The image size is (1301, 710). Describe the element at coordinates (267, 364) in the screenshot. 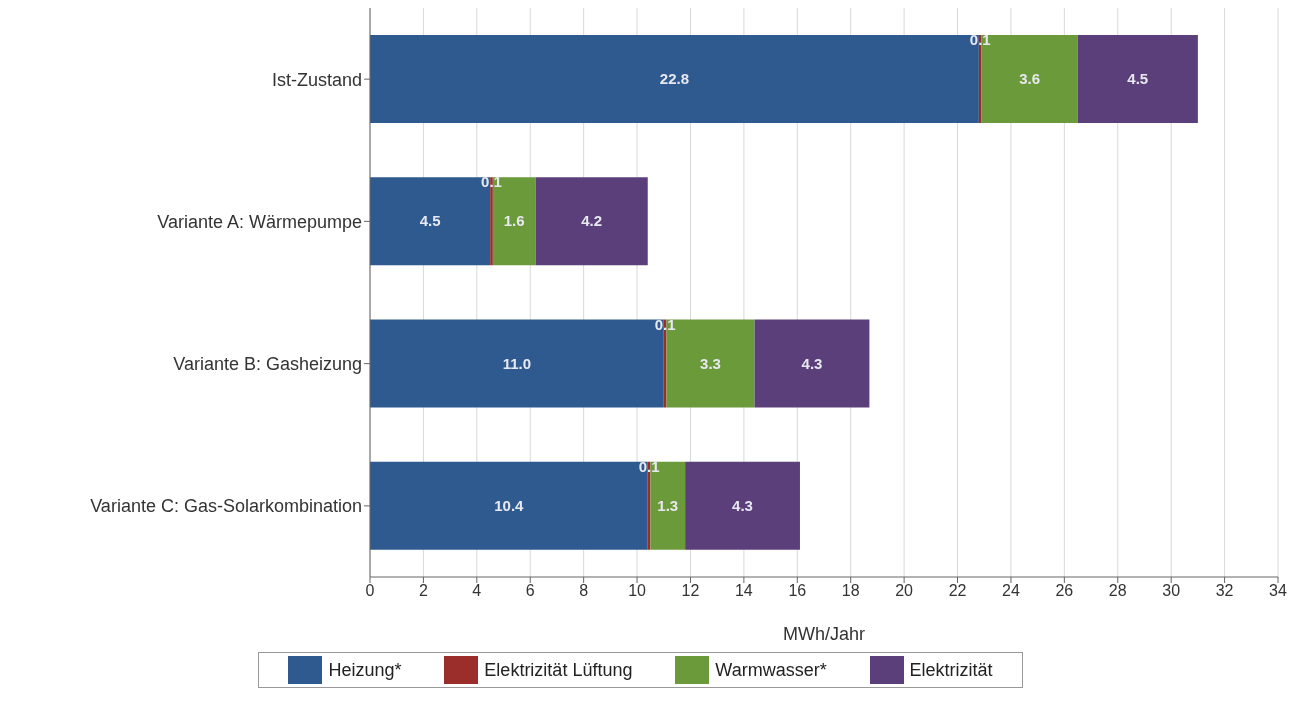

I see `y-tick-label: Variante B: Gasheizung` at that location.